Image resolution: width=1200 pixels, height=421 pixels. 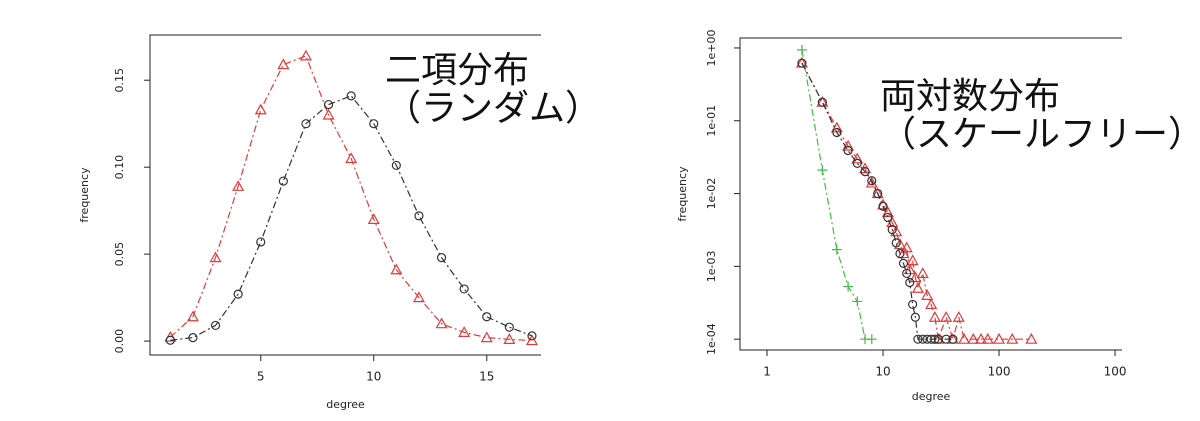 I want to click on y-tick-label: 1e+00, so click(x=711, y=47).